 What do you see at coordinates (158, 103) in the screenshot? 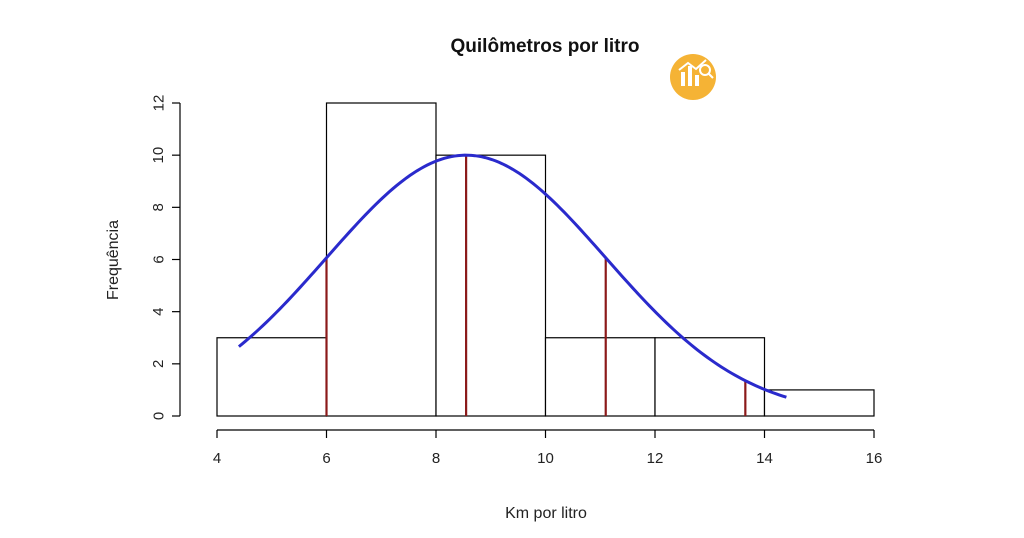
I see `y-tick-label: 12` at bounding box center [158, 103].